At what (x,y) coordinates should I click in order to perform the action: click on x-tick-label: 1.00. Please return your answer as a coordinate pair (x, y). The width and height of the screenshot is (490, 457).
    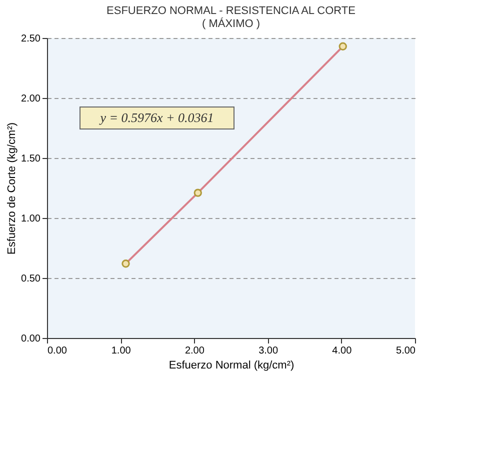
    Looking at the image, I should click on (121, 351).